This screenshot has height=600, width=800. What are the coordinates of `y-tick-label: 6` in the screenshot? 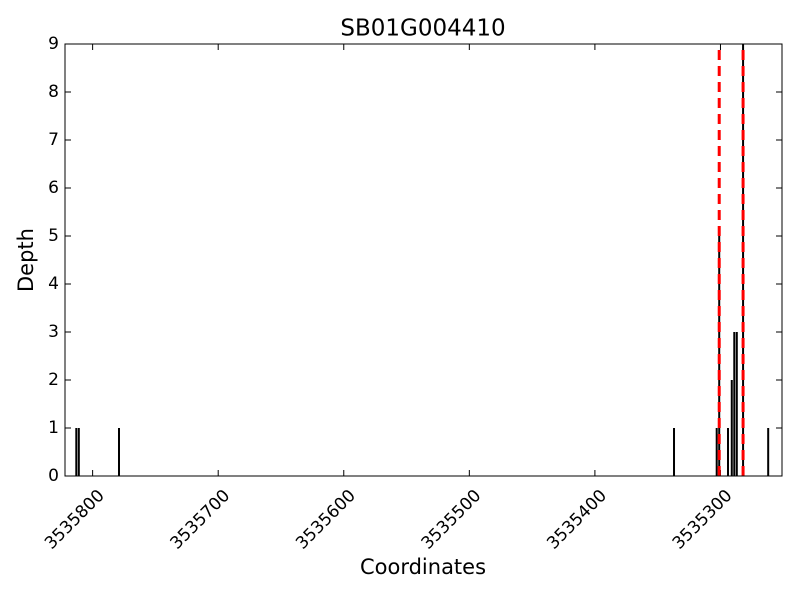 It's located at (53, 188).